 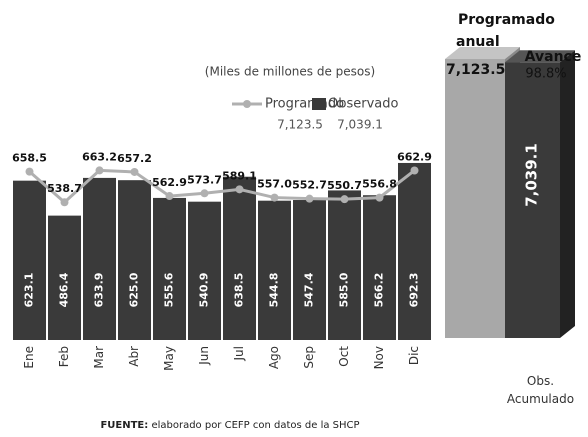 I want to click on bar-value-label: 544.8, so click(x=274, y=290).